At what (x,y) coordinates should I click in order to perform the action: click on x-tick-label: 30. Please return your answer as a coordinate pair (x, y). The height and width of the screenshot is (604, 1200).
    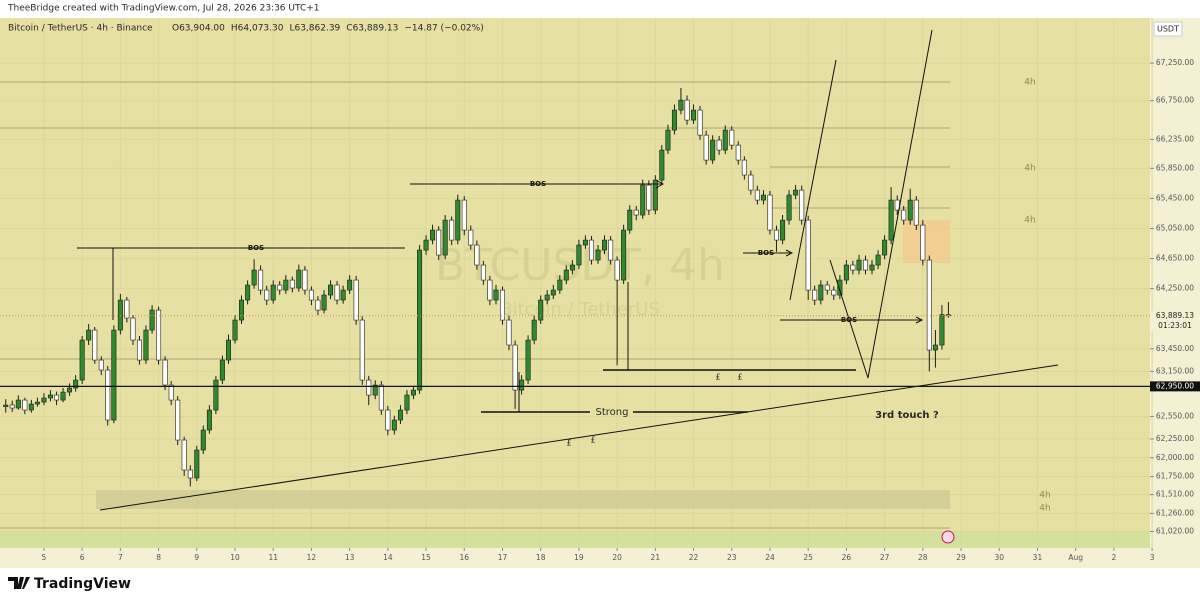
    Looking at the image, I should click on (999, 557).